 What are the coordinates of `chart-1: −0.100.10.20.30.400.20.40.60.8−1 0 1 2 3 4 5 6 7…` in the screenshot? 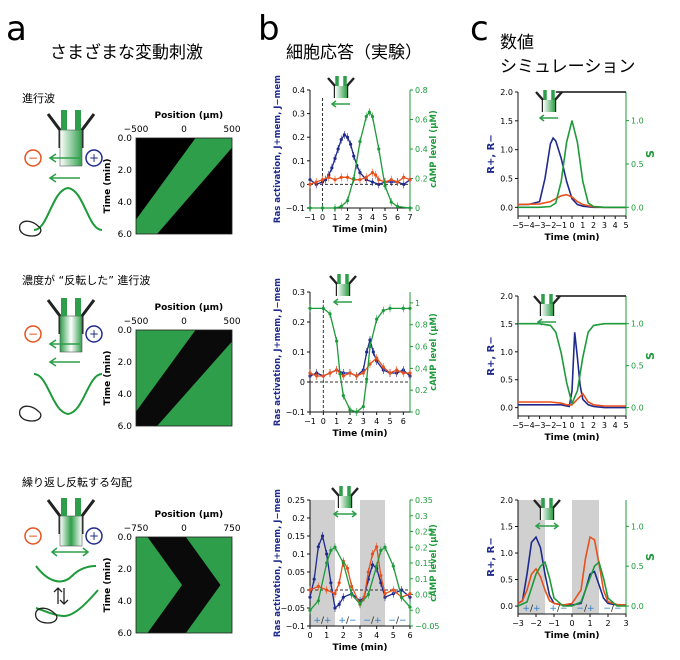 It's located at (356, 155).